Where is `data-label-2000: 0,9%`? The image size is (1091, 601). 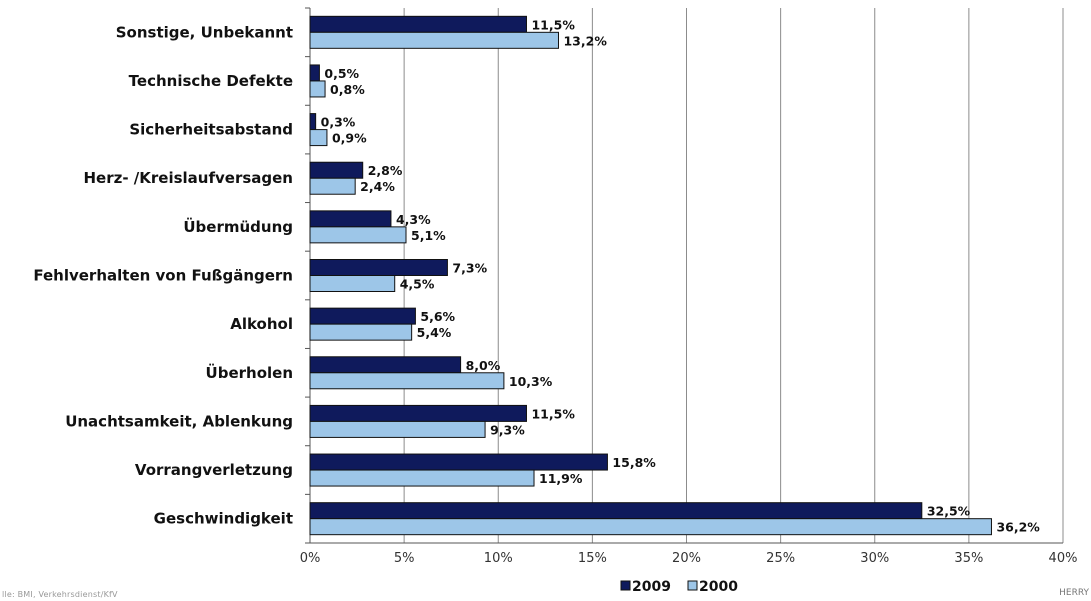
data-label-2000: 0,9% is located at coordinates (349, 138).